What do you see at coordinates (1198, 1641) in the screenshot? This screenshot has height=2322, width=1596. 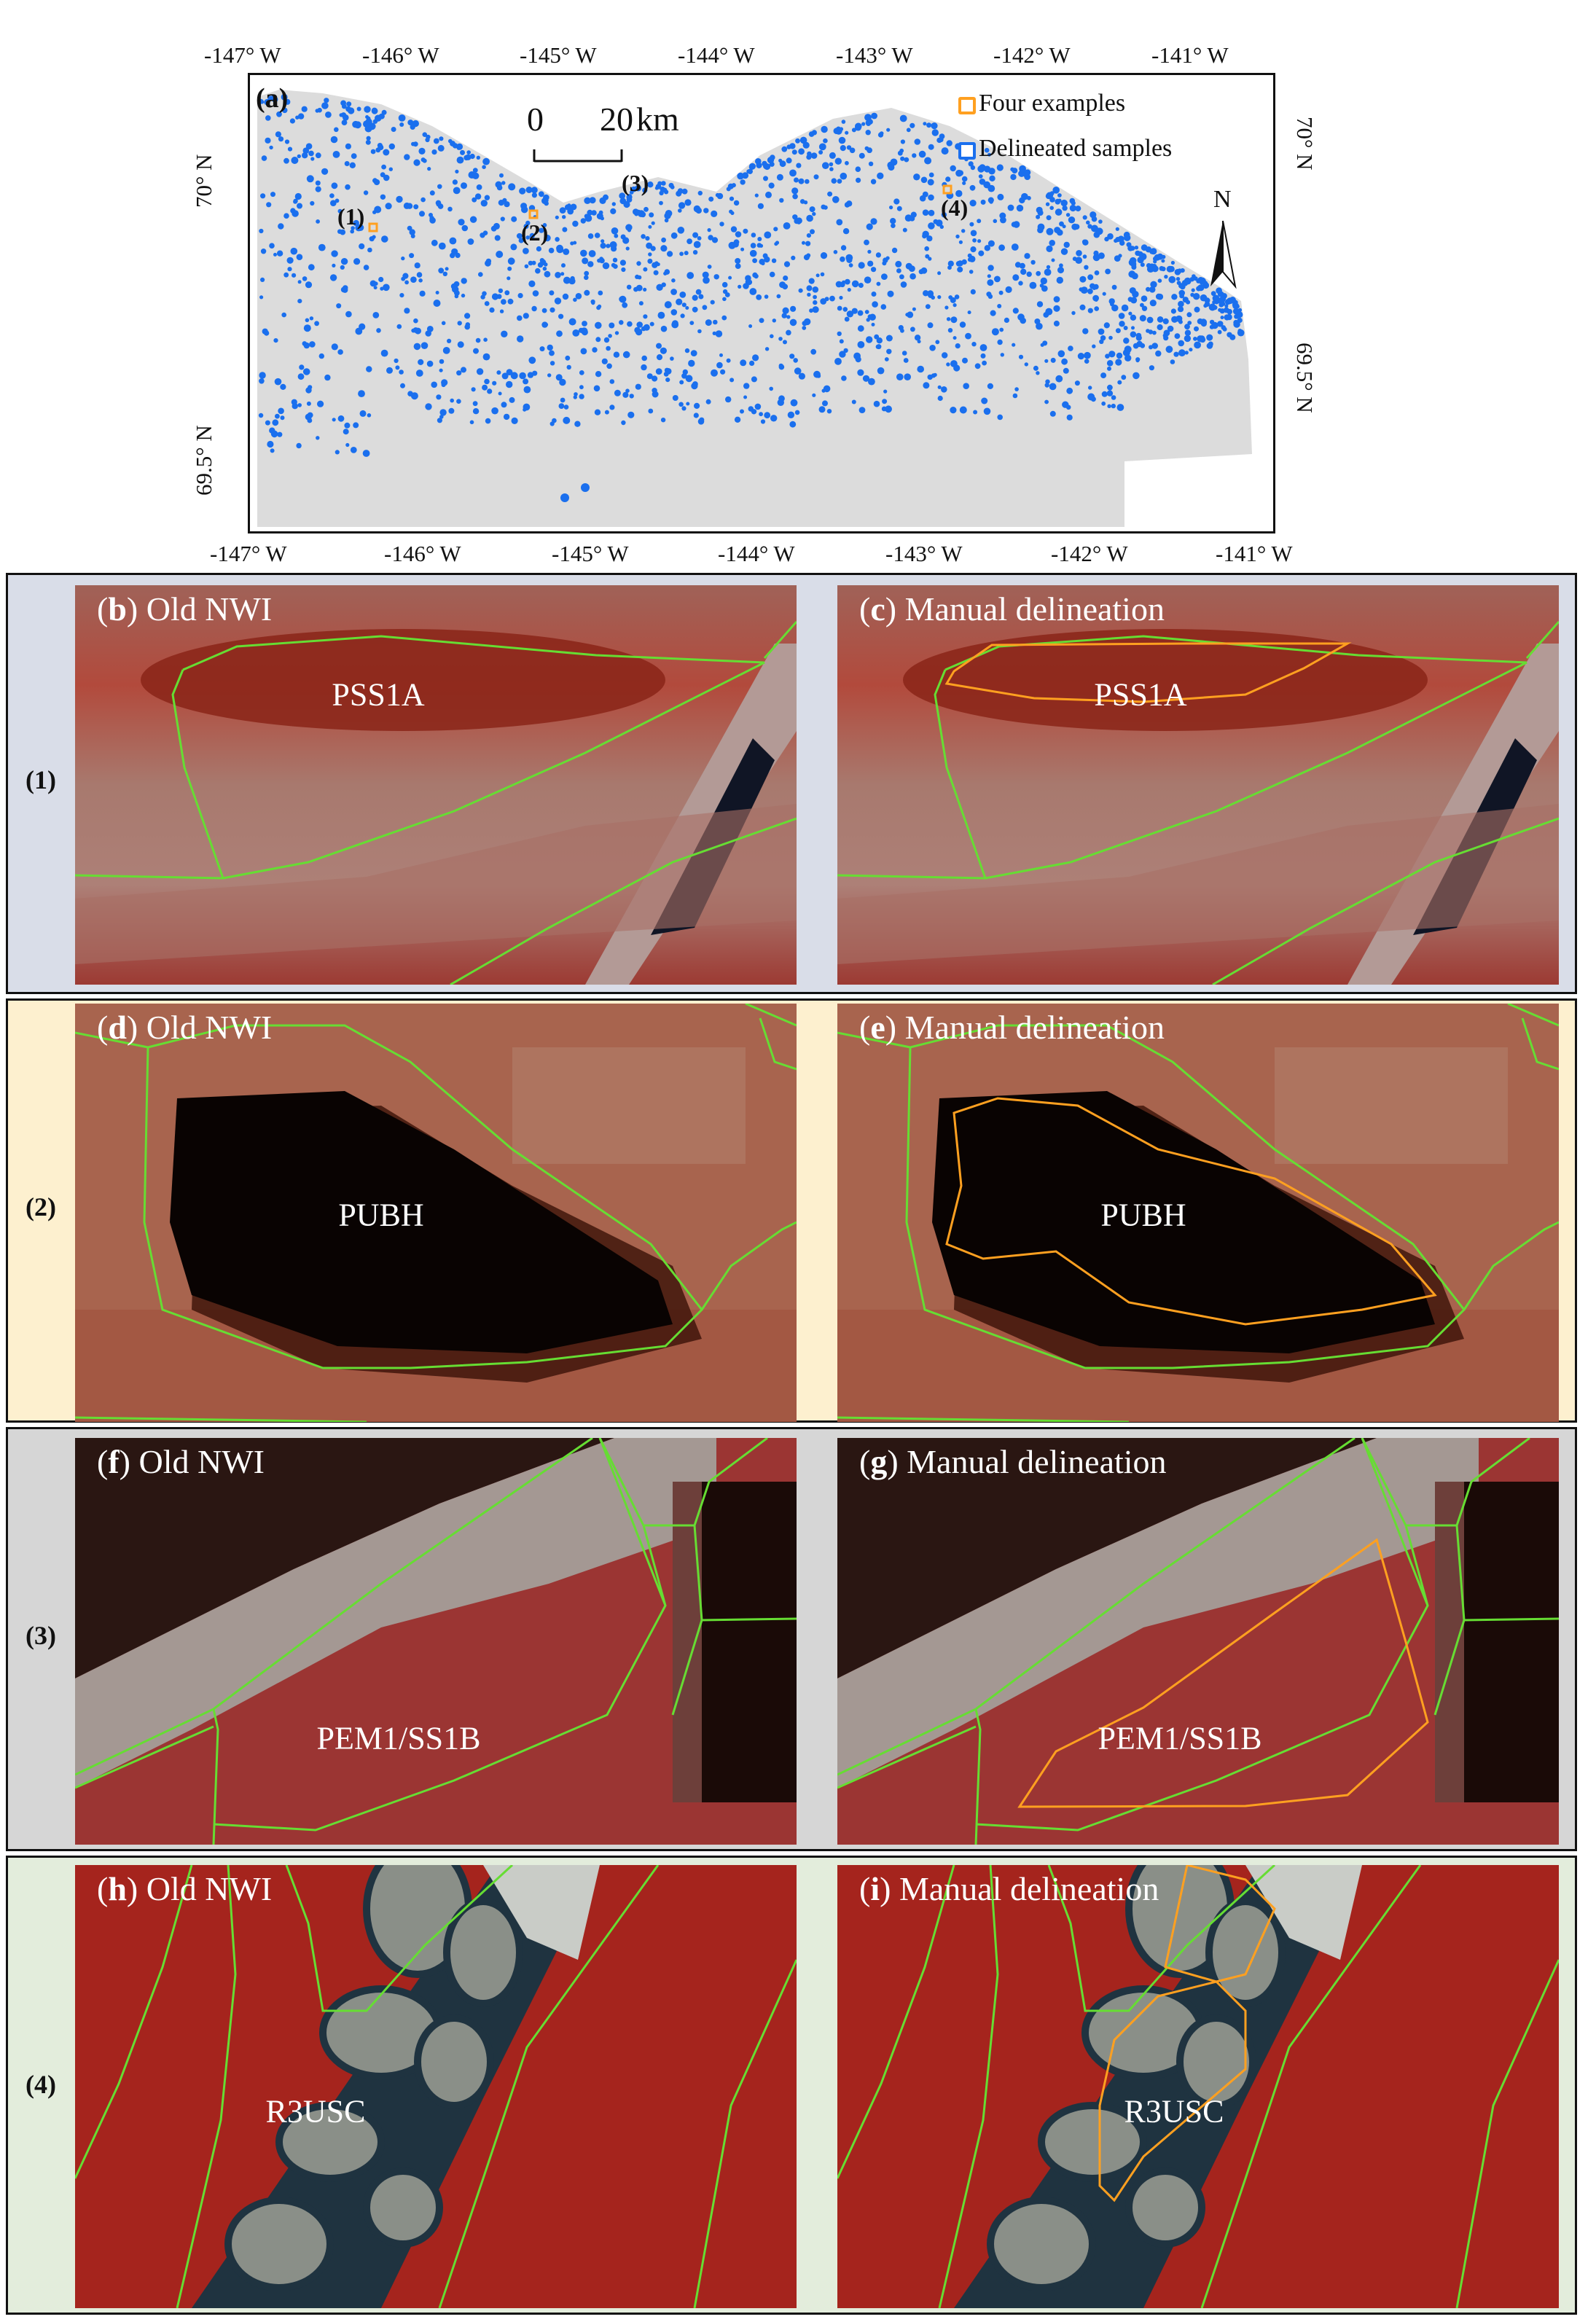 I see `panel-g: (g) Manual delineation PEM1/SS1B` at bounding box center [1198, 1641].